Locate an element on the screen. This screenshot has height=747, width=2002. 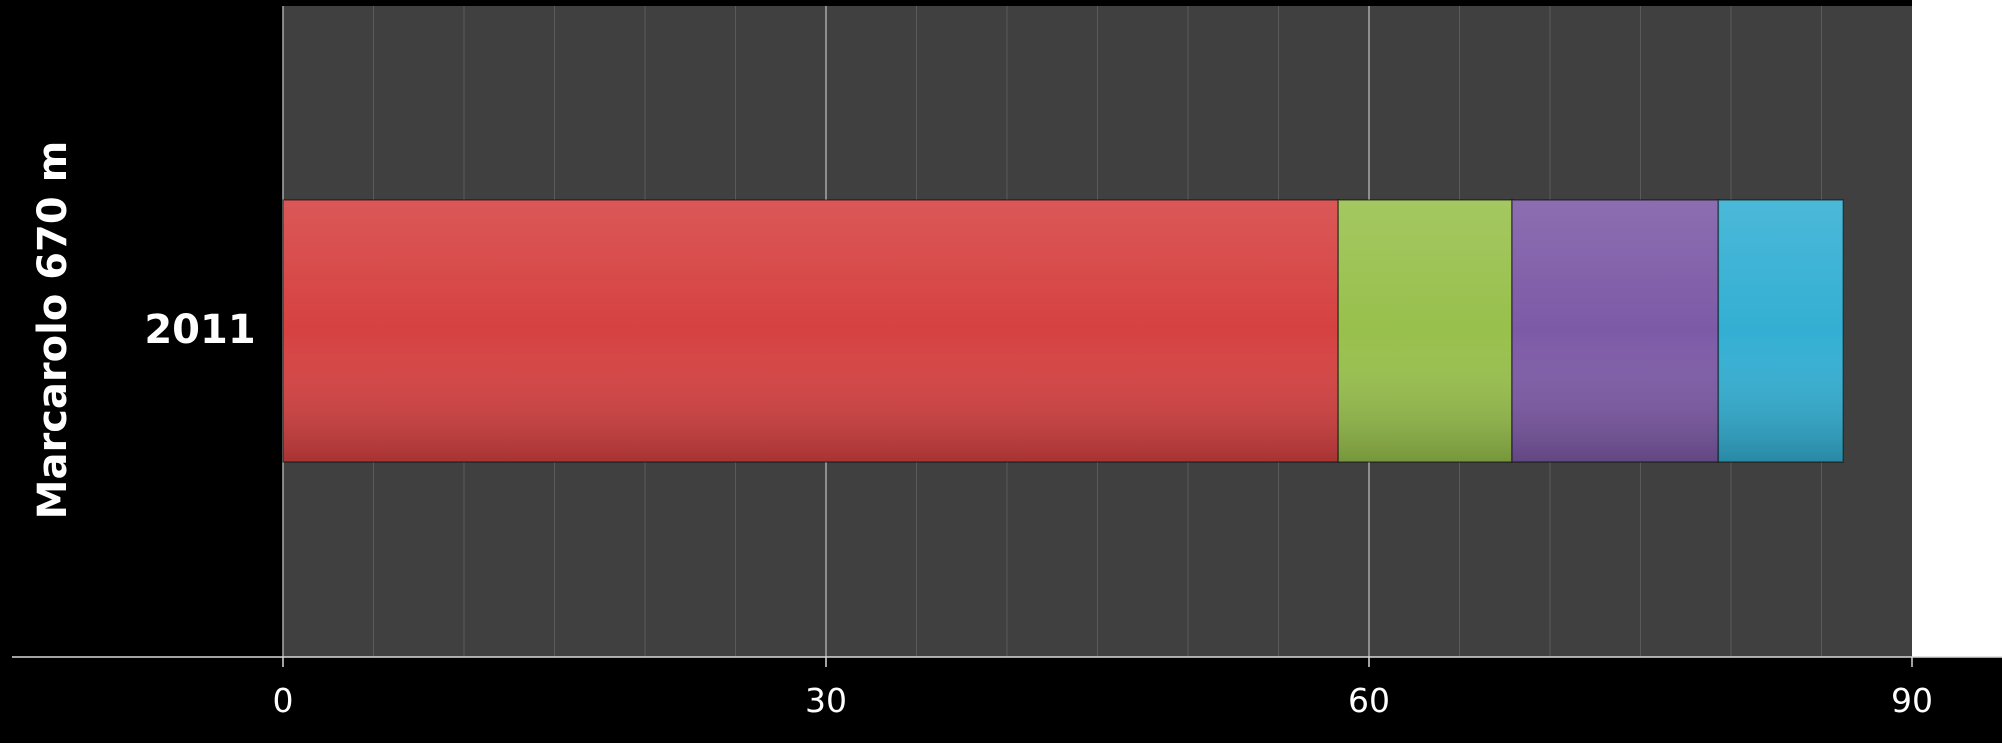
category-label: 2011 is located at coordinates (199, 330).